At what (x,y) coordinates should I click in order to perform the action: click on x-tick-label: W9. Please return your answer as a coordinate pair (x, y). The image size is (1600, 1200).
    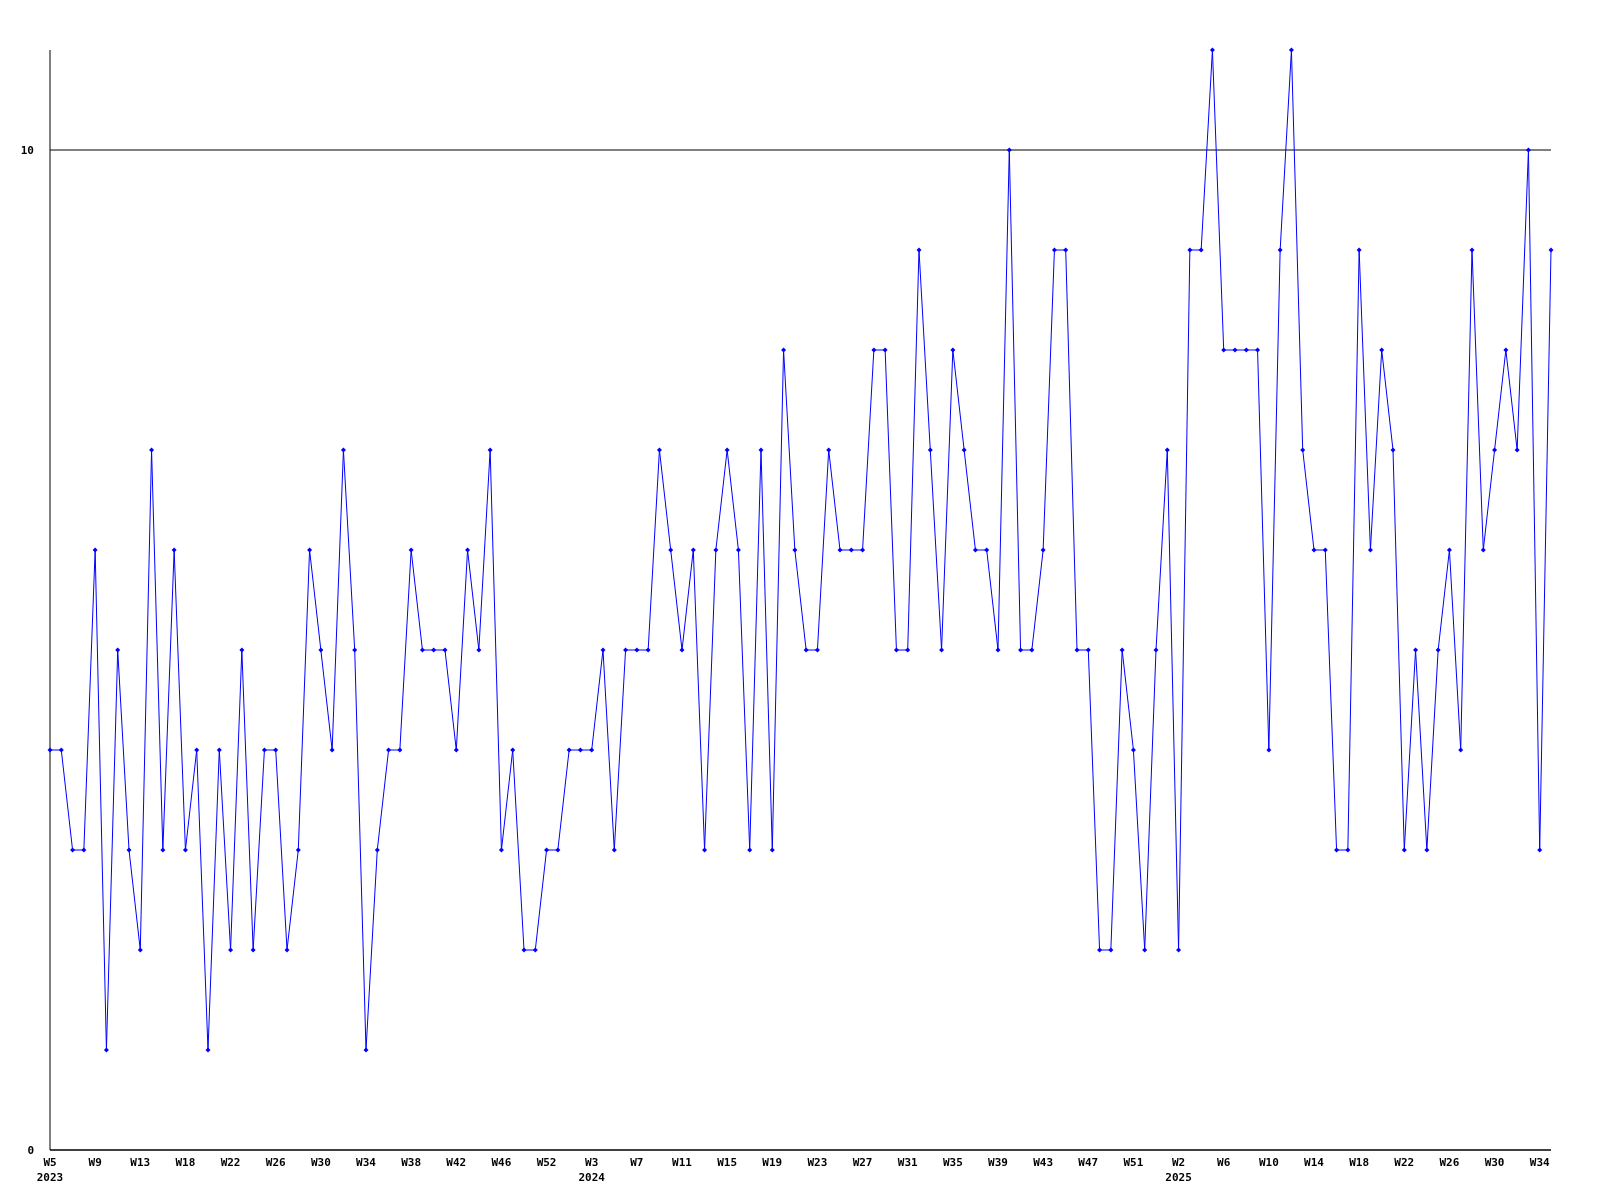
    Looking at the image, I should click on (95, 1162).